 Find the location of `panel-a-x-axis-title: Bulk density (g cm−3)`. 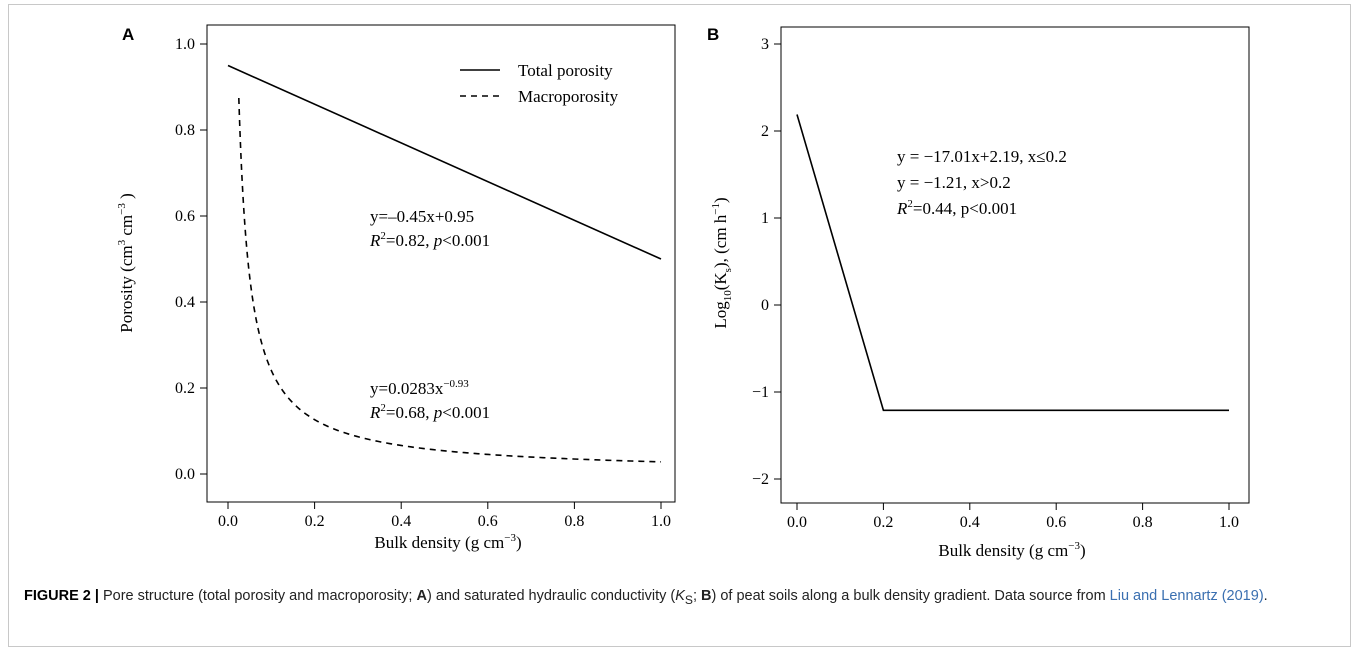

panel-a-x-axis-title: Bulk density (g cm−3) is located at coordinates (447, 542).